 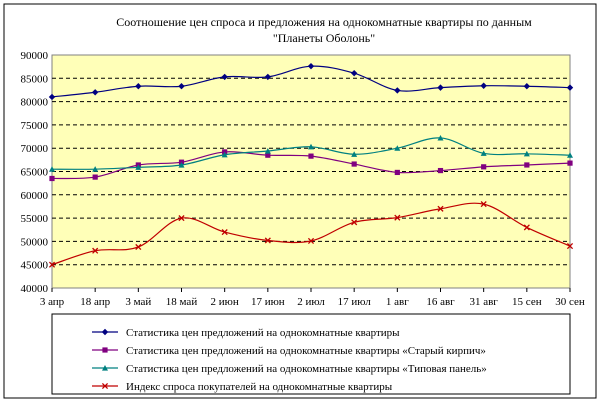 I want to click on x-tick-label: 15 сен, so click(x=527, y=302).